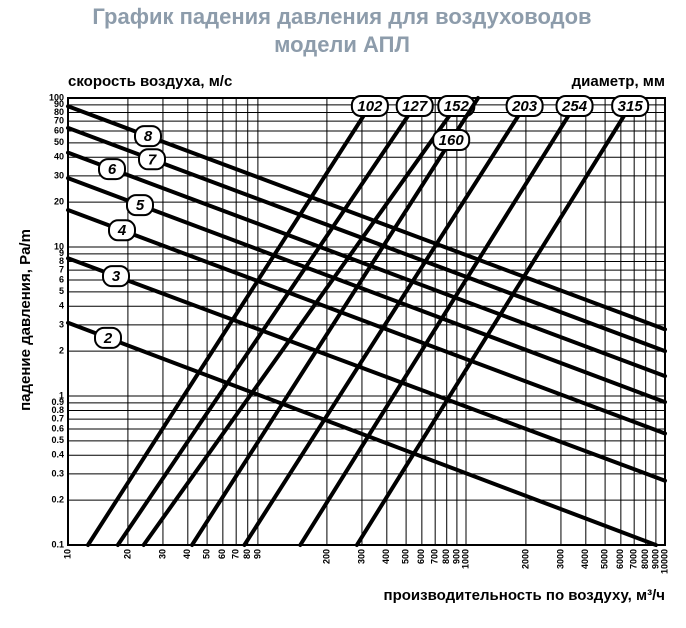 This screenshot has width=686, height=628. What do you see at coordinates (61, 395) in the screenshot?
I see `y-tick-label: 1` at bounding box center [61, 395].